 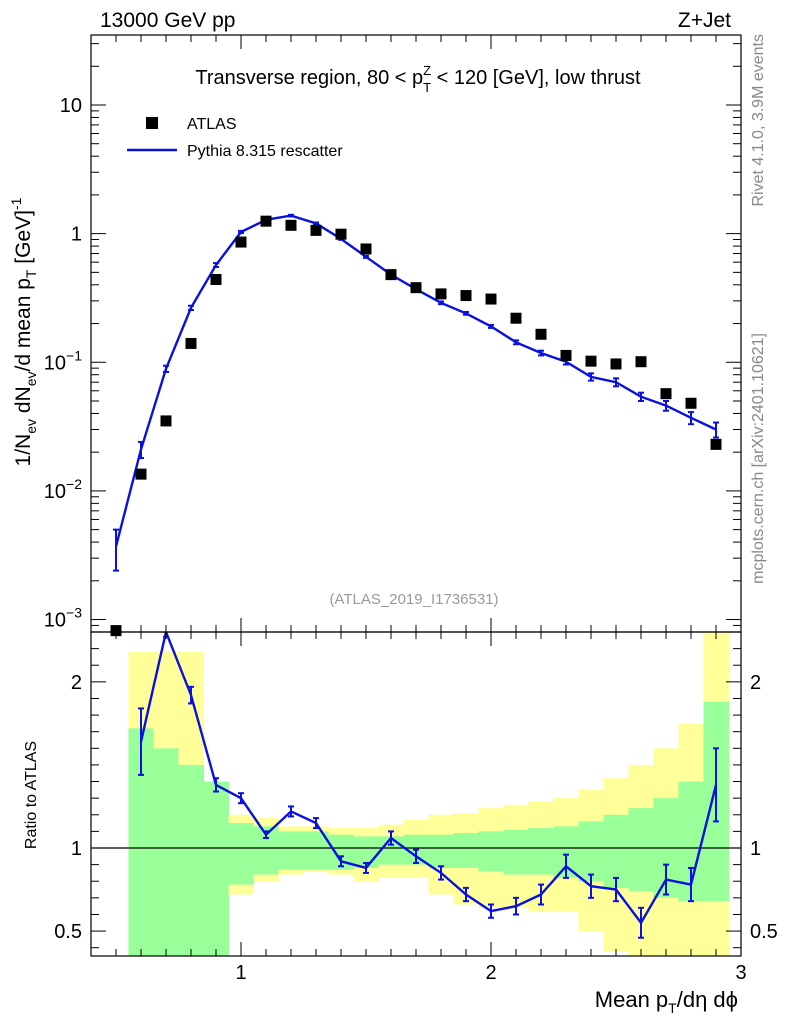 I want to click on plot-title-part-2: < 120 [GeV], low thrust, so click(x=536, y=78).